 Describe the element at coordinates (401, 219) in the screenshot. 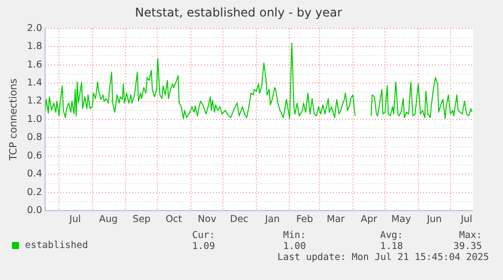

I see `x-tick-label: May` at that location.